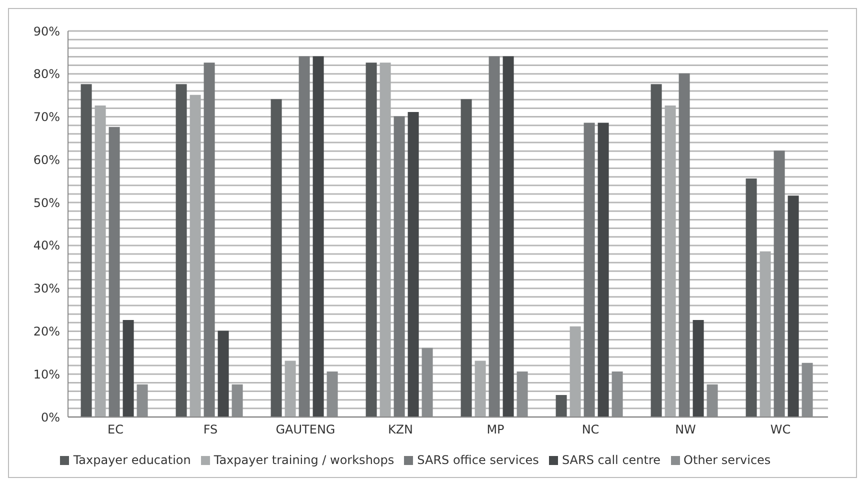 The height and width of the screenshot is (486, 865). Describe the element at coordinates (611, 460) in the screenshot. I see `legend-label: SARS call centre` at that location.